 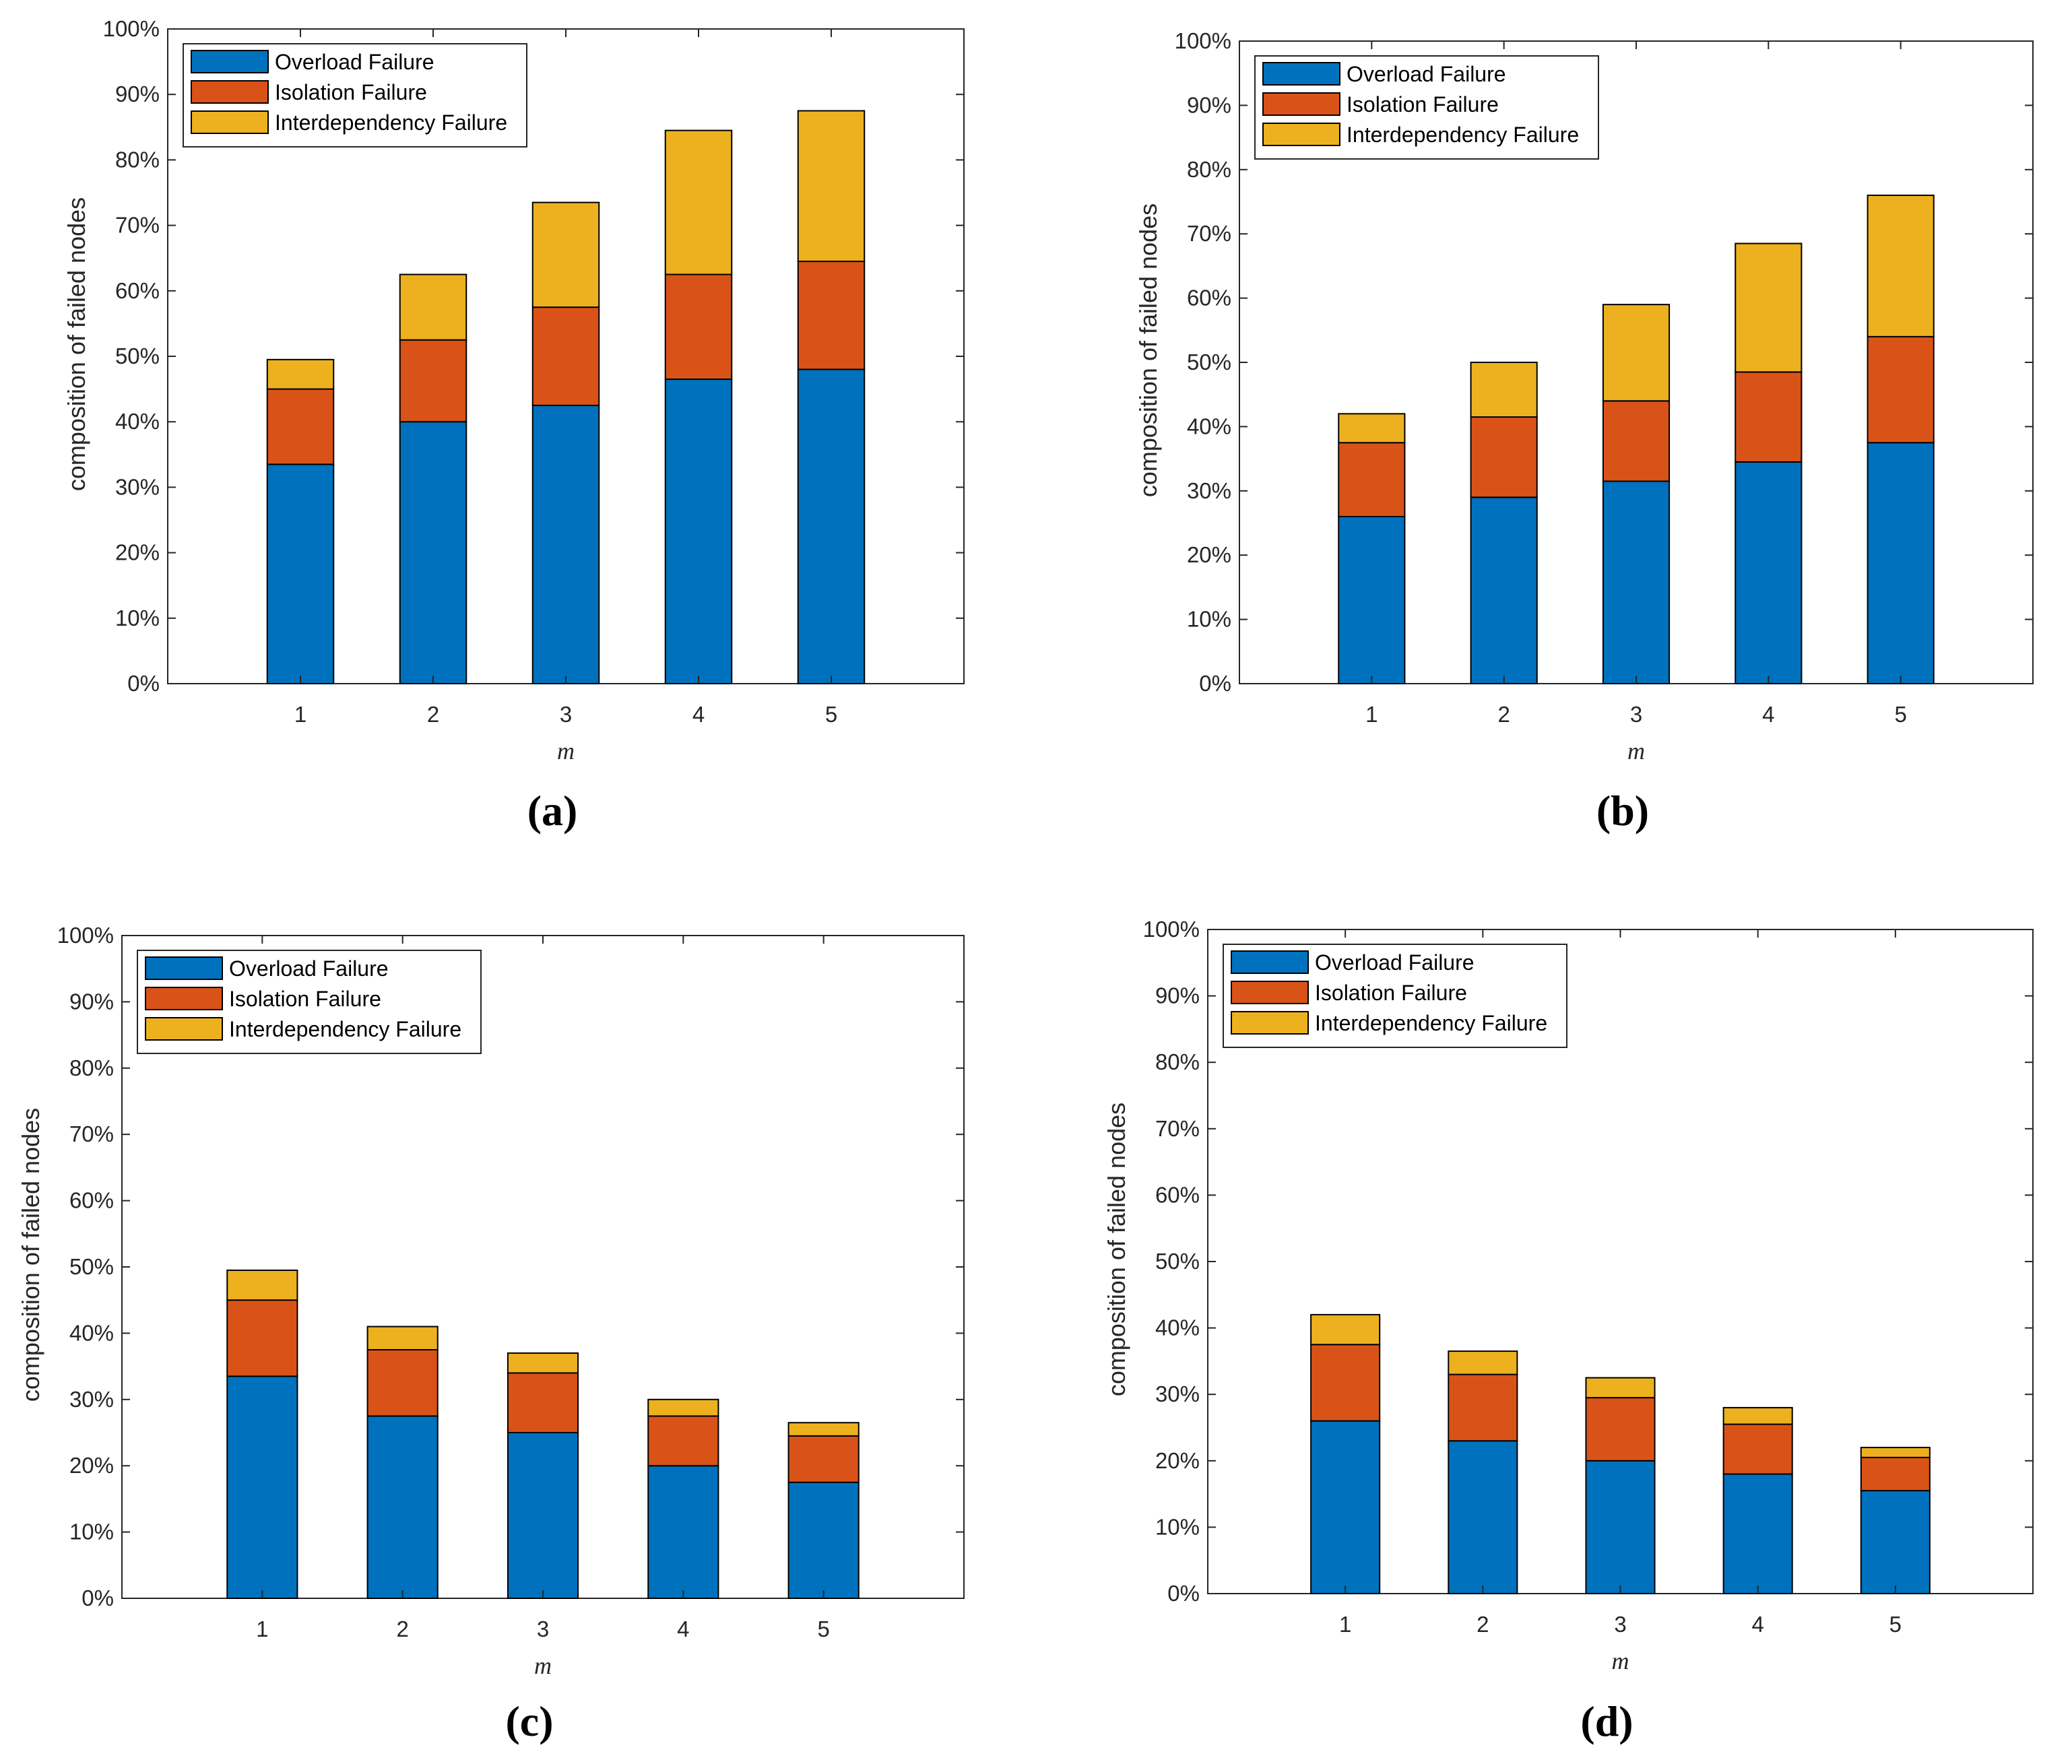 What do you see at coordinates (552, 811) in the screenshot?
I see `panel-label: (a)` at bounding box center [552, 811].